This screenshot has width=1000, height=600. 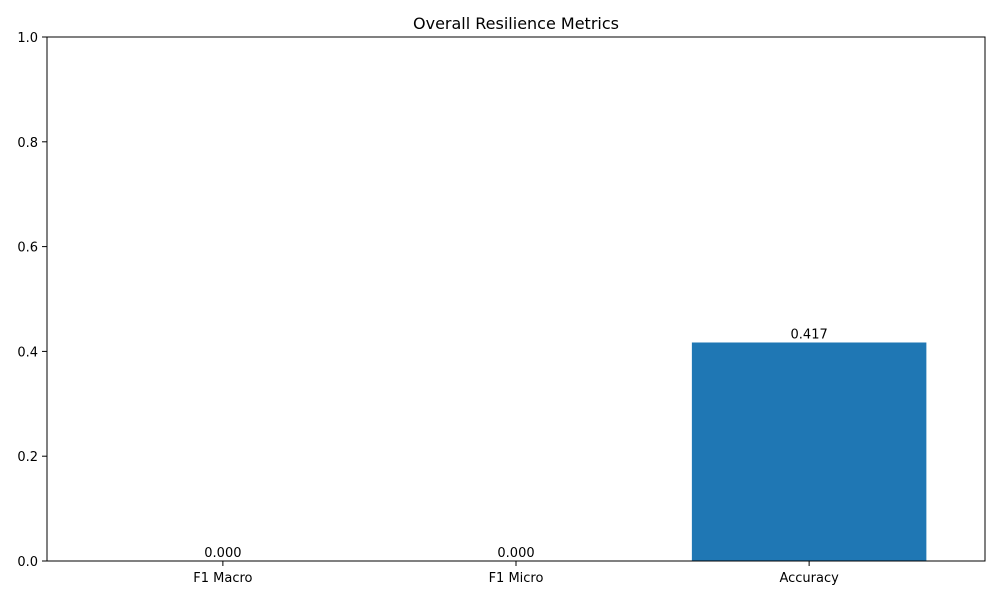 I want to click on y-tick-label: 0.0, so click(x=27, y=562).